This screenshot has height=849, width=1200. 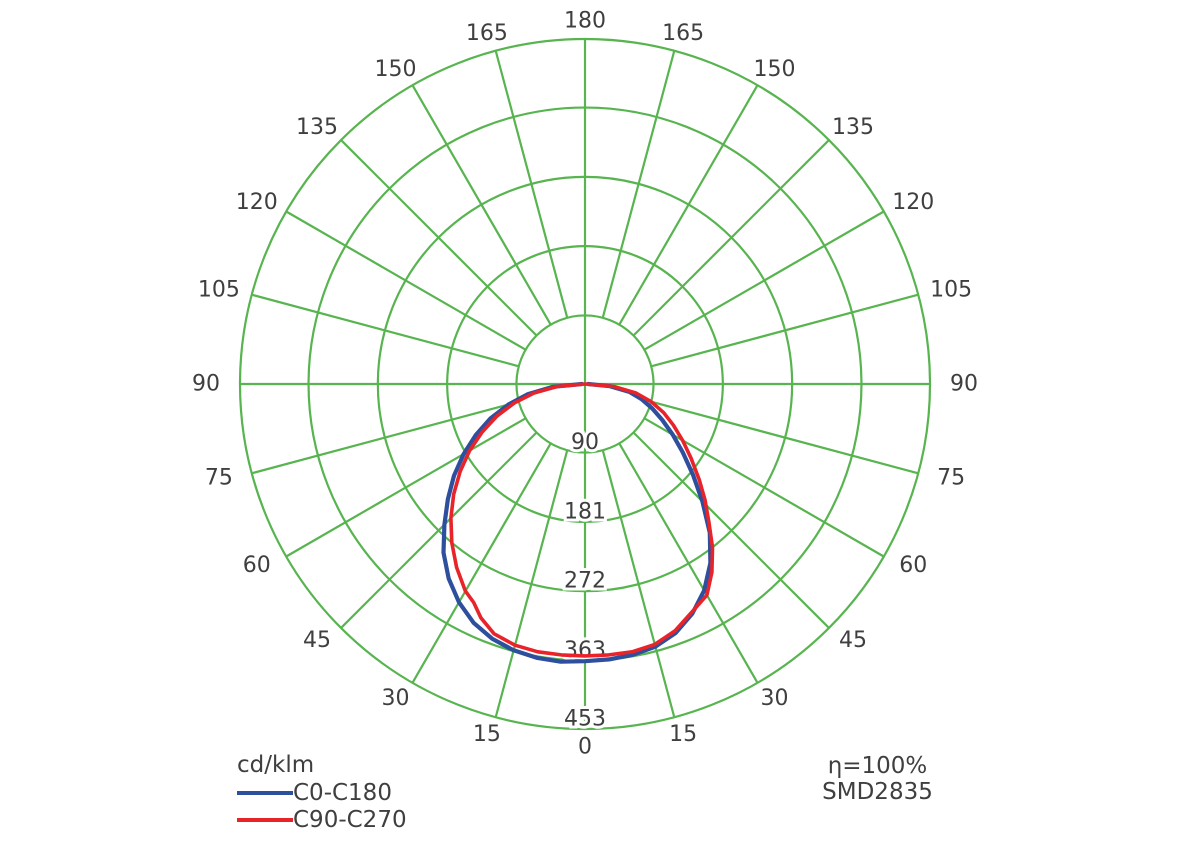 I want to click on angle-label-right-15: 15, so click(x=683, y=734).